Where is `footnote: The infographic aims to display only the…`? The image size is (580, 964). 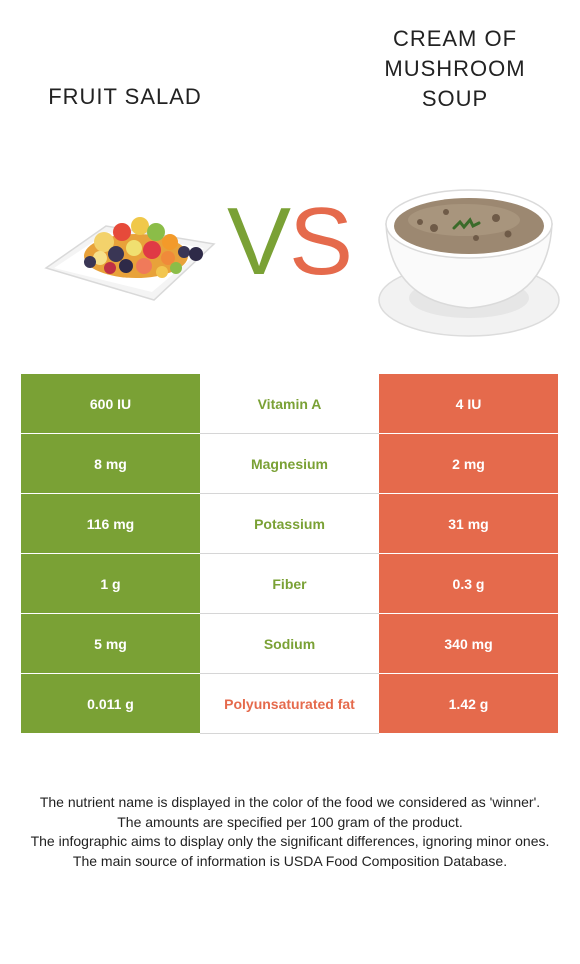 footnote: The infographic aims to display only the… is located at coordinates (290, 841).